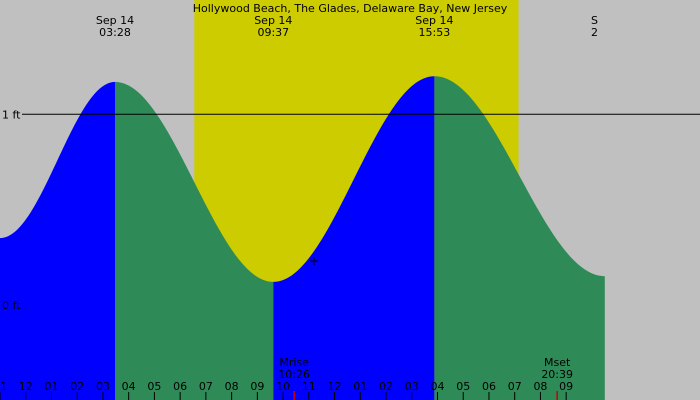 Image resolution: width=700 pixels, height=400 pixels. I want to click on y-tick-label: 1 ft, so click(11, 114).